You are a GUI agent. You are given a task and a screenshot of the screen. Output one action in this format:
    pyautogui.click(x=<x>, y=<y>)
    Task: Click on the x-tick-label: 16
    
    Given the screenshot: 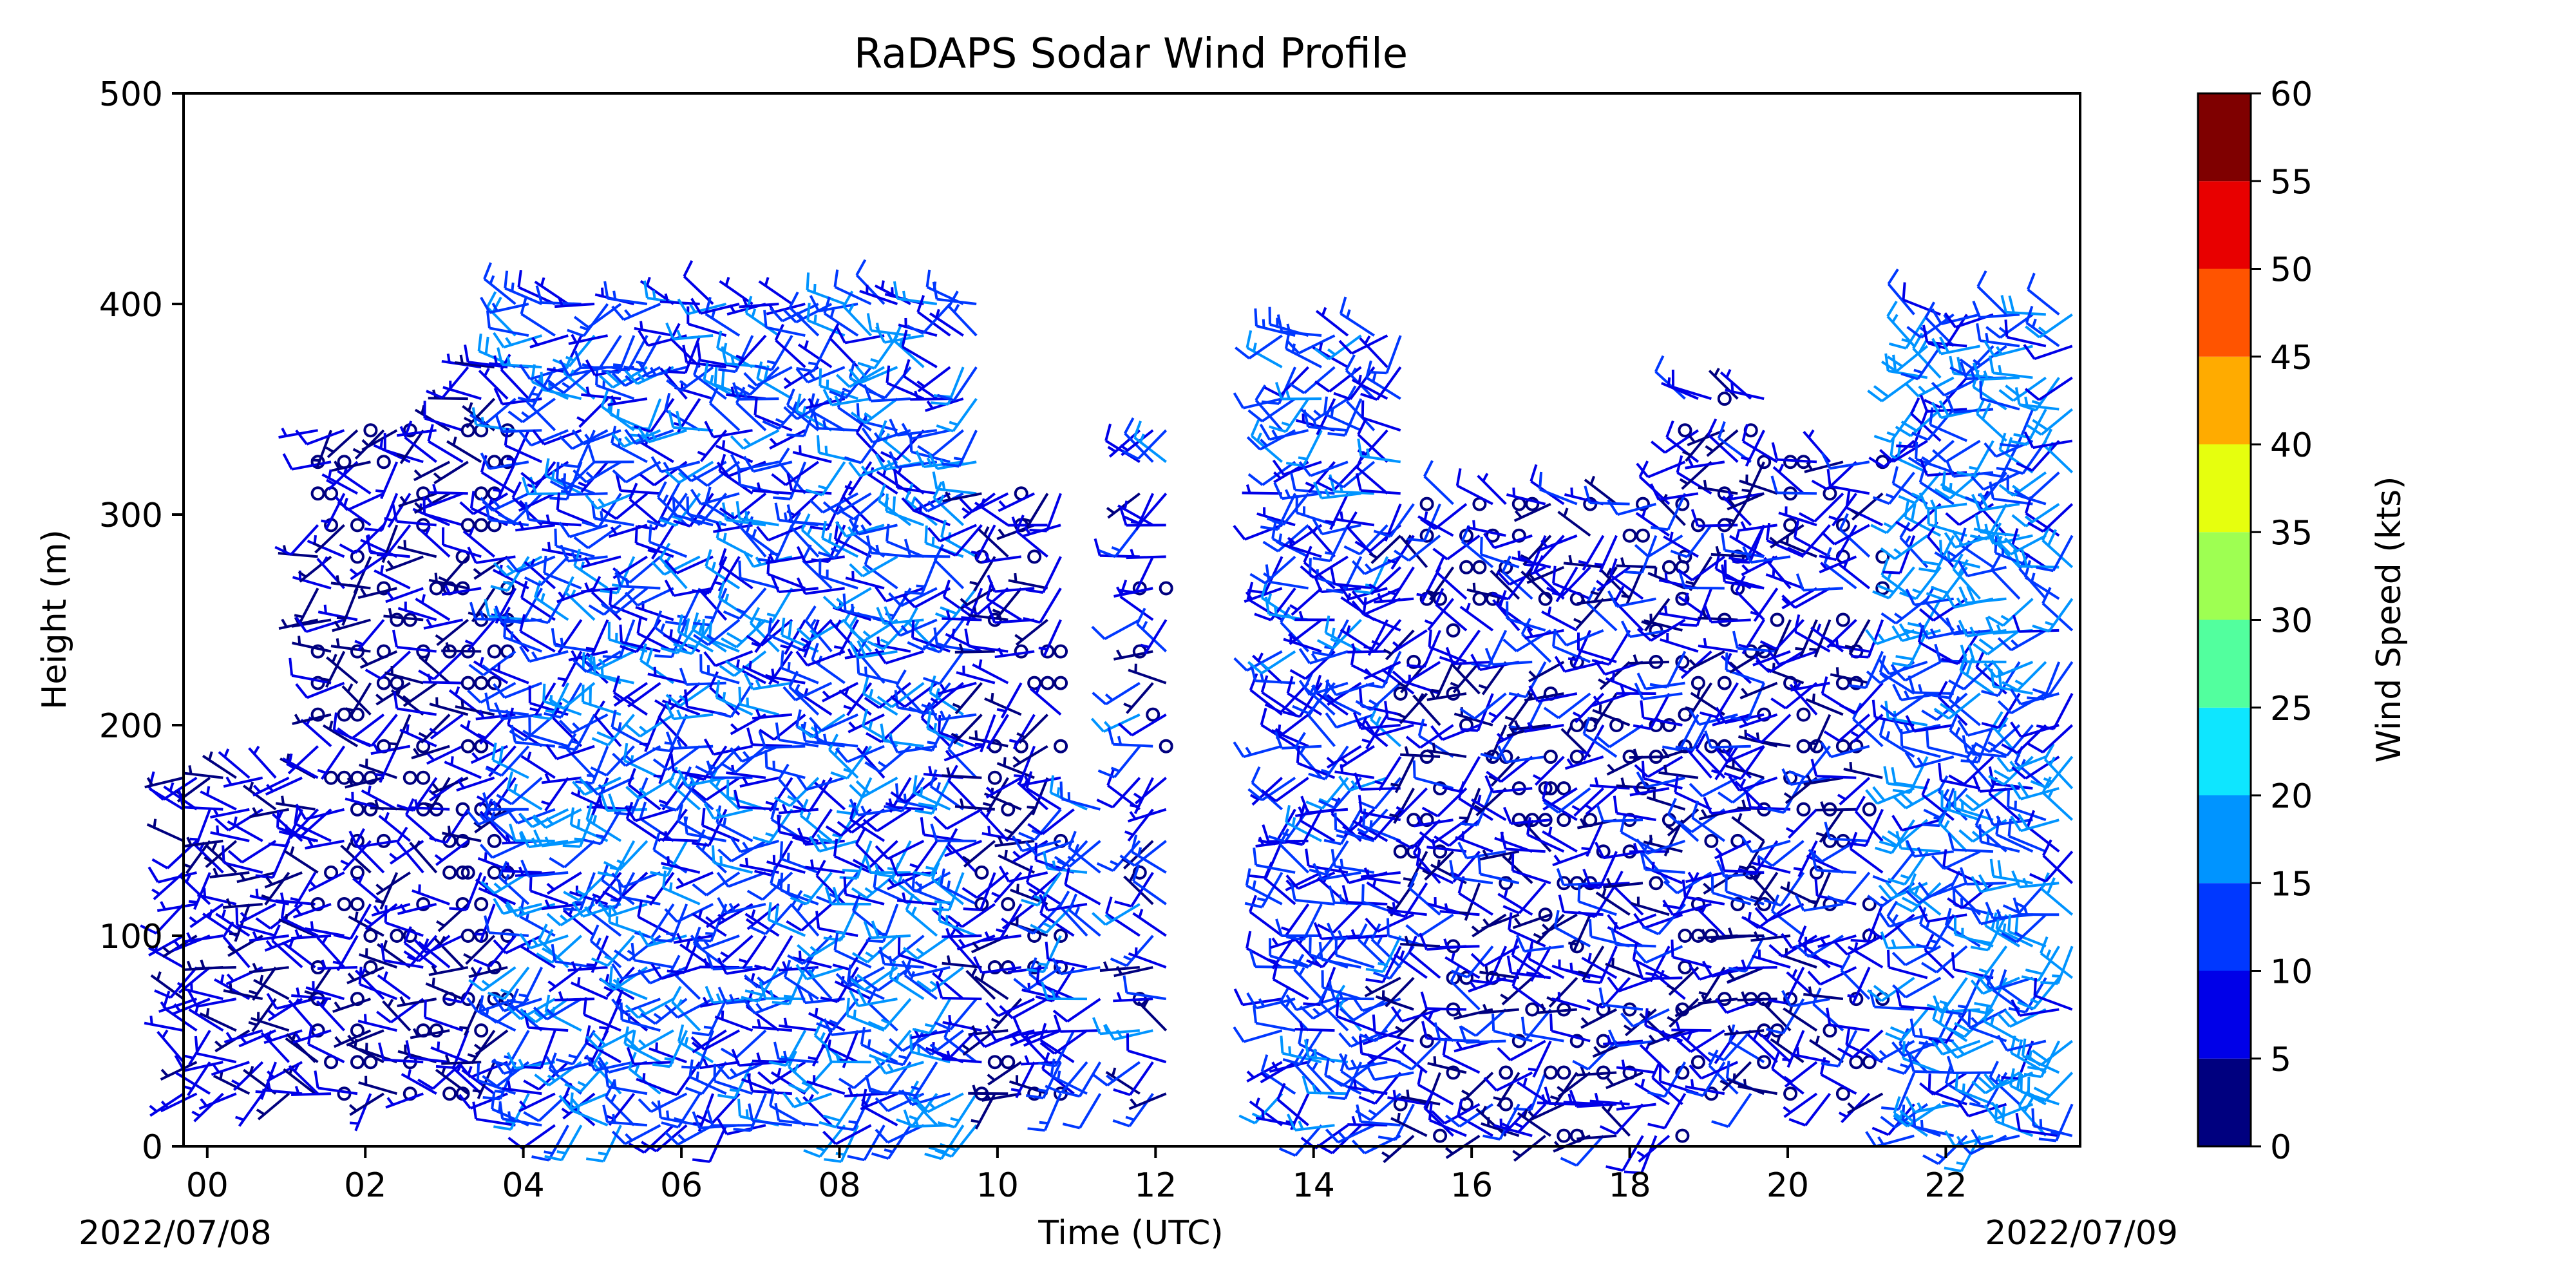 What is the action you would take?
    pyautogui.click(x=1471, y=1186)
    